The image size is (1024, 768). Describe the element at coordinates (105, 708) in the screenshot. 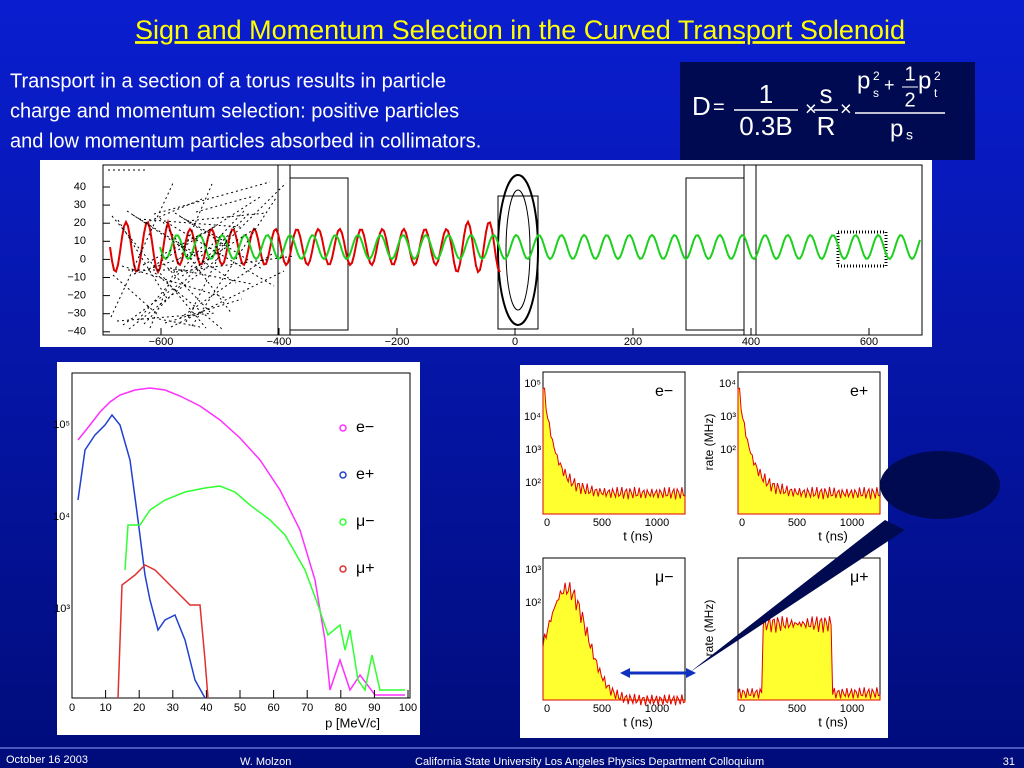

I see `x-tick-label: 10` at that location.